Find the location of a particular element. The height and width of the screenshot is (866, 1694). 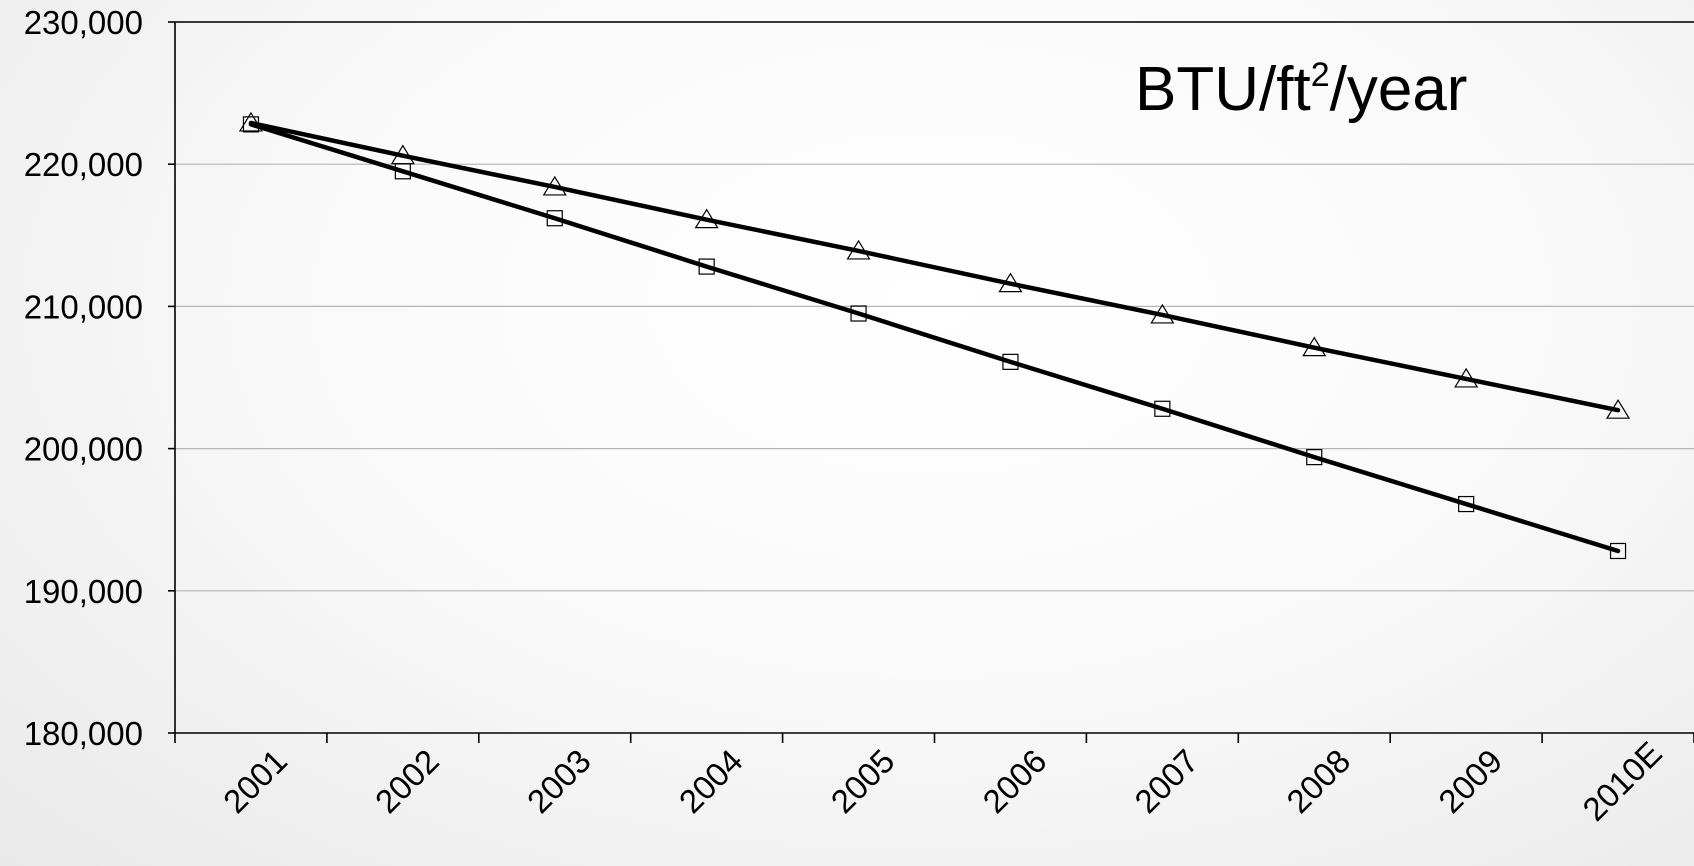

x-tick-label: 2002 is located at coordinates (407, 781).